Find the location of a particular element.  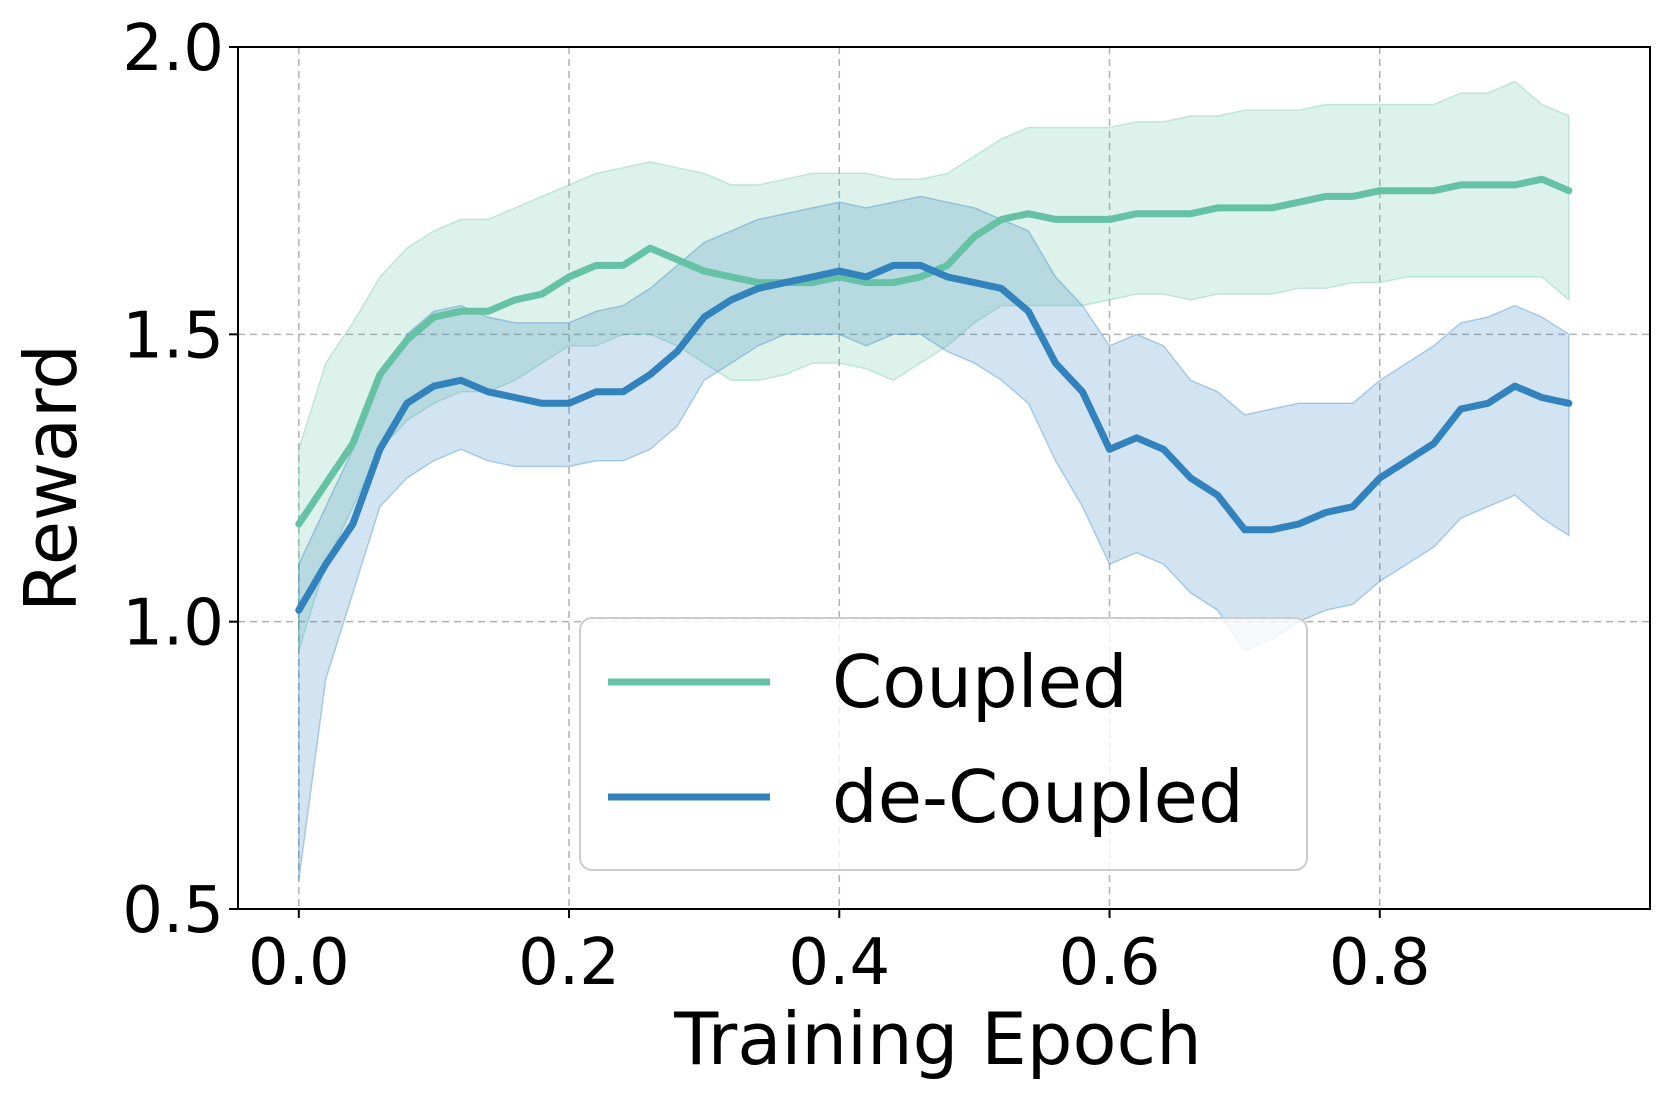

x-tick-label: 0.4 is located at coordinates (839, 963).